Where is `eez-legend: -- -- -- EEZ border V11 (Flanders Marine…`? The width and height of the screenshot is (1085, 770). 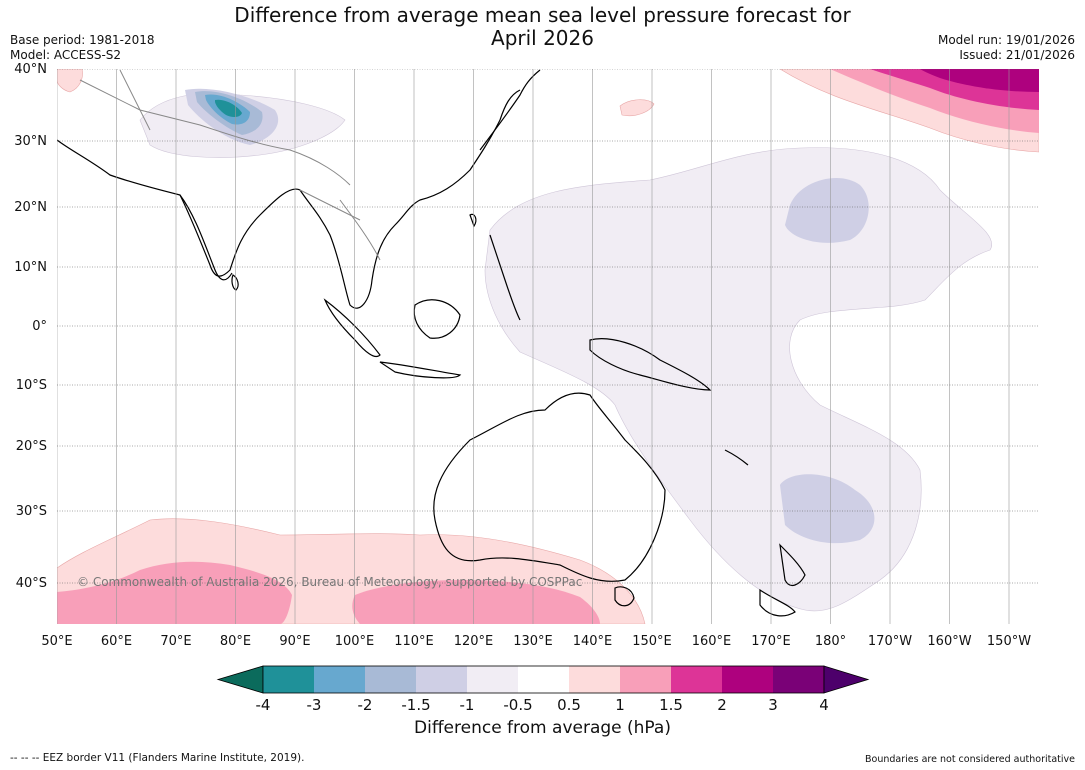 eez-legend: -- -- -- EEZ border V11 (Flanders Marine… is located at coordinates (157, 758).